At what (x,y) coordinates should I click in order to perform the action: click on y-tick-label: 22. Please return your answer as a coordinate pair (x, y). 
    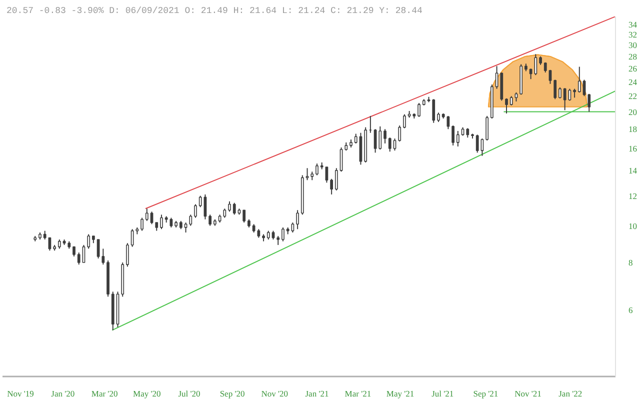
    Looking at the image, I should click on (632, 96).